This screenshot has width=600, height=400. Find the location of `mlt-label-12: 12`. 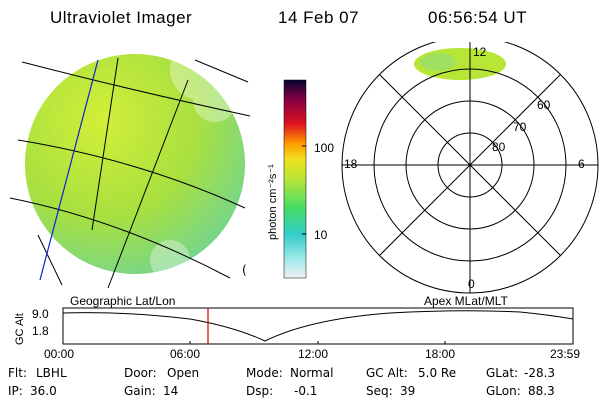

mlt-label-12: 12 is located at coordinates (480, 52).